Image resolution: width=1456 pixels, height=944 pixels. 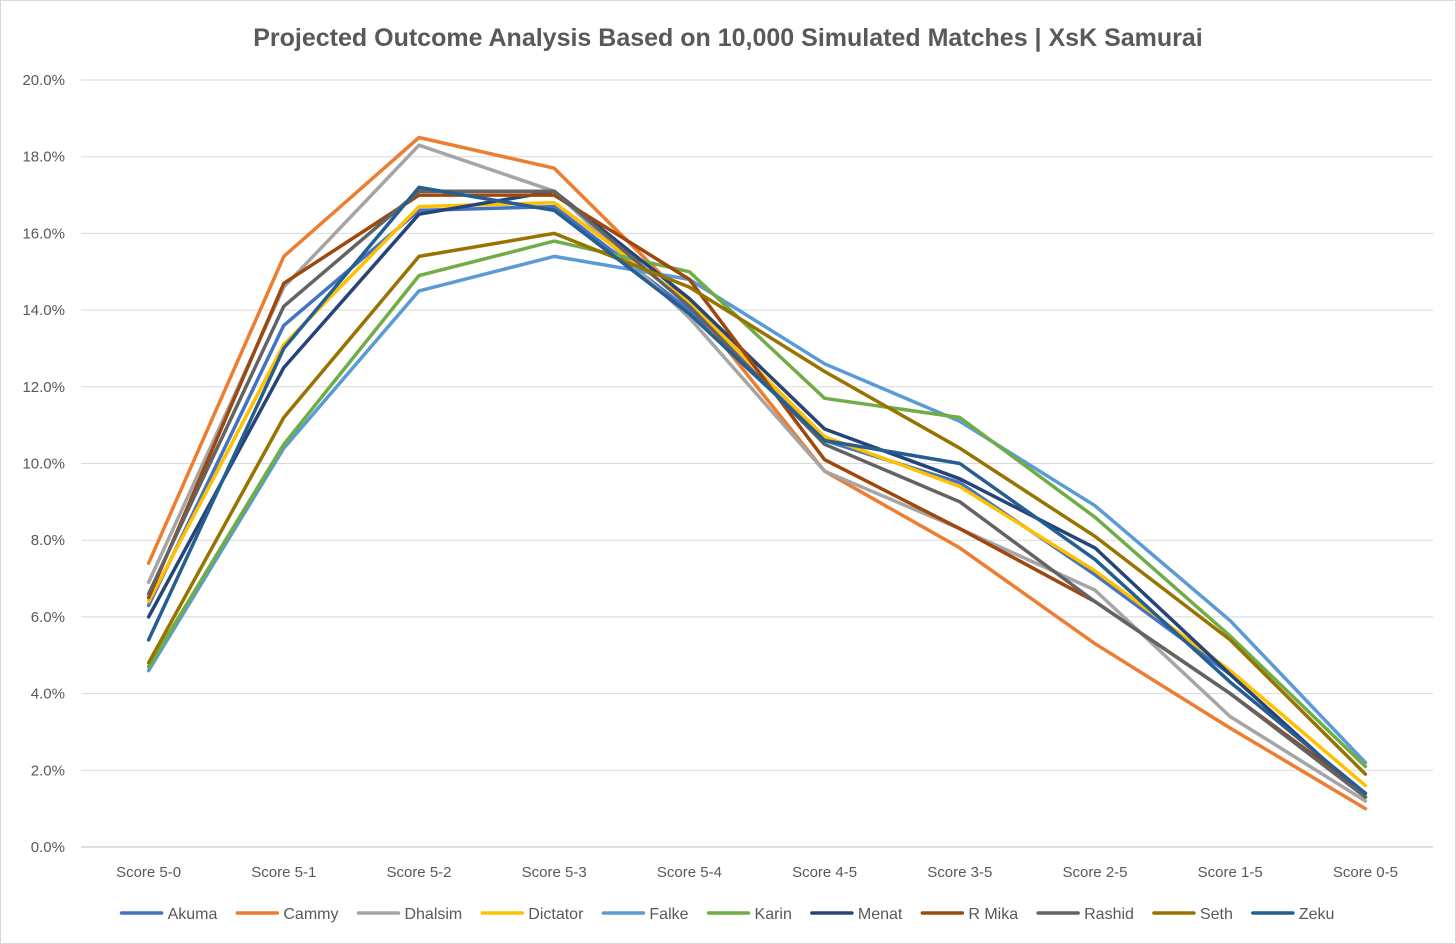 I want to click on legend-label: Rashid, so click(x=1109, y=914).